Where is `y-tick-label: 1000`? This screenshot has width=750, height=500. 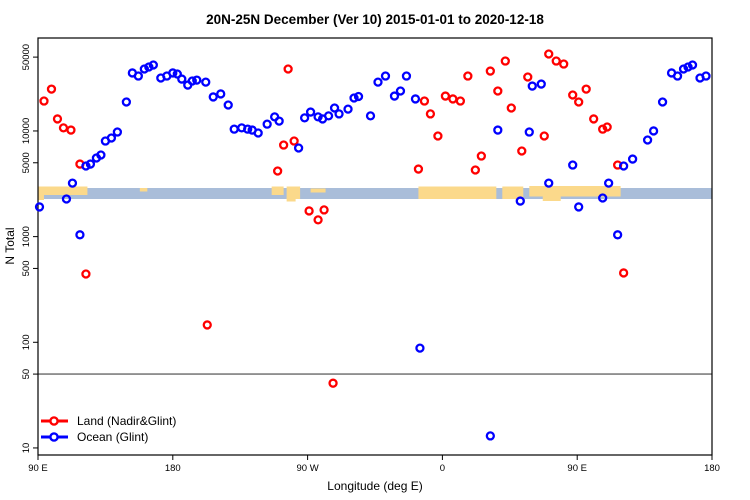 y-tick-label: 1000 is located at coordinates (26, 236).